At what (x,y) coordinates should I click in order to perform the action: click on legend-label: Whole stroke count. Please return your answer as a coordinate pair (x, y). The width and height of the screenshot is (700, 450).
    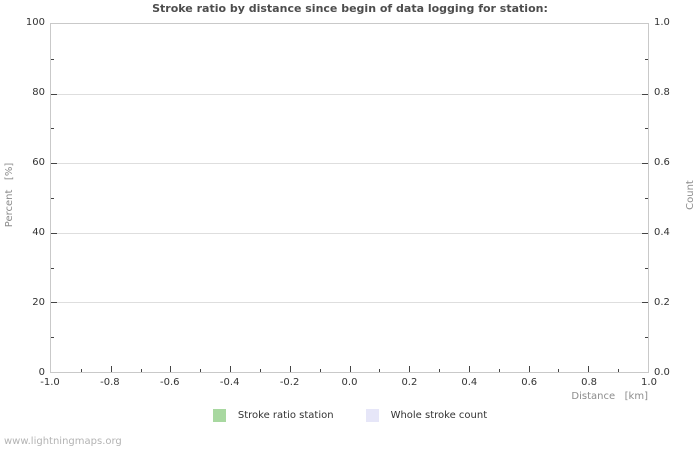
    Looking at the image, I should click on (439, 415).